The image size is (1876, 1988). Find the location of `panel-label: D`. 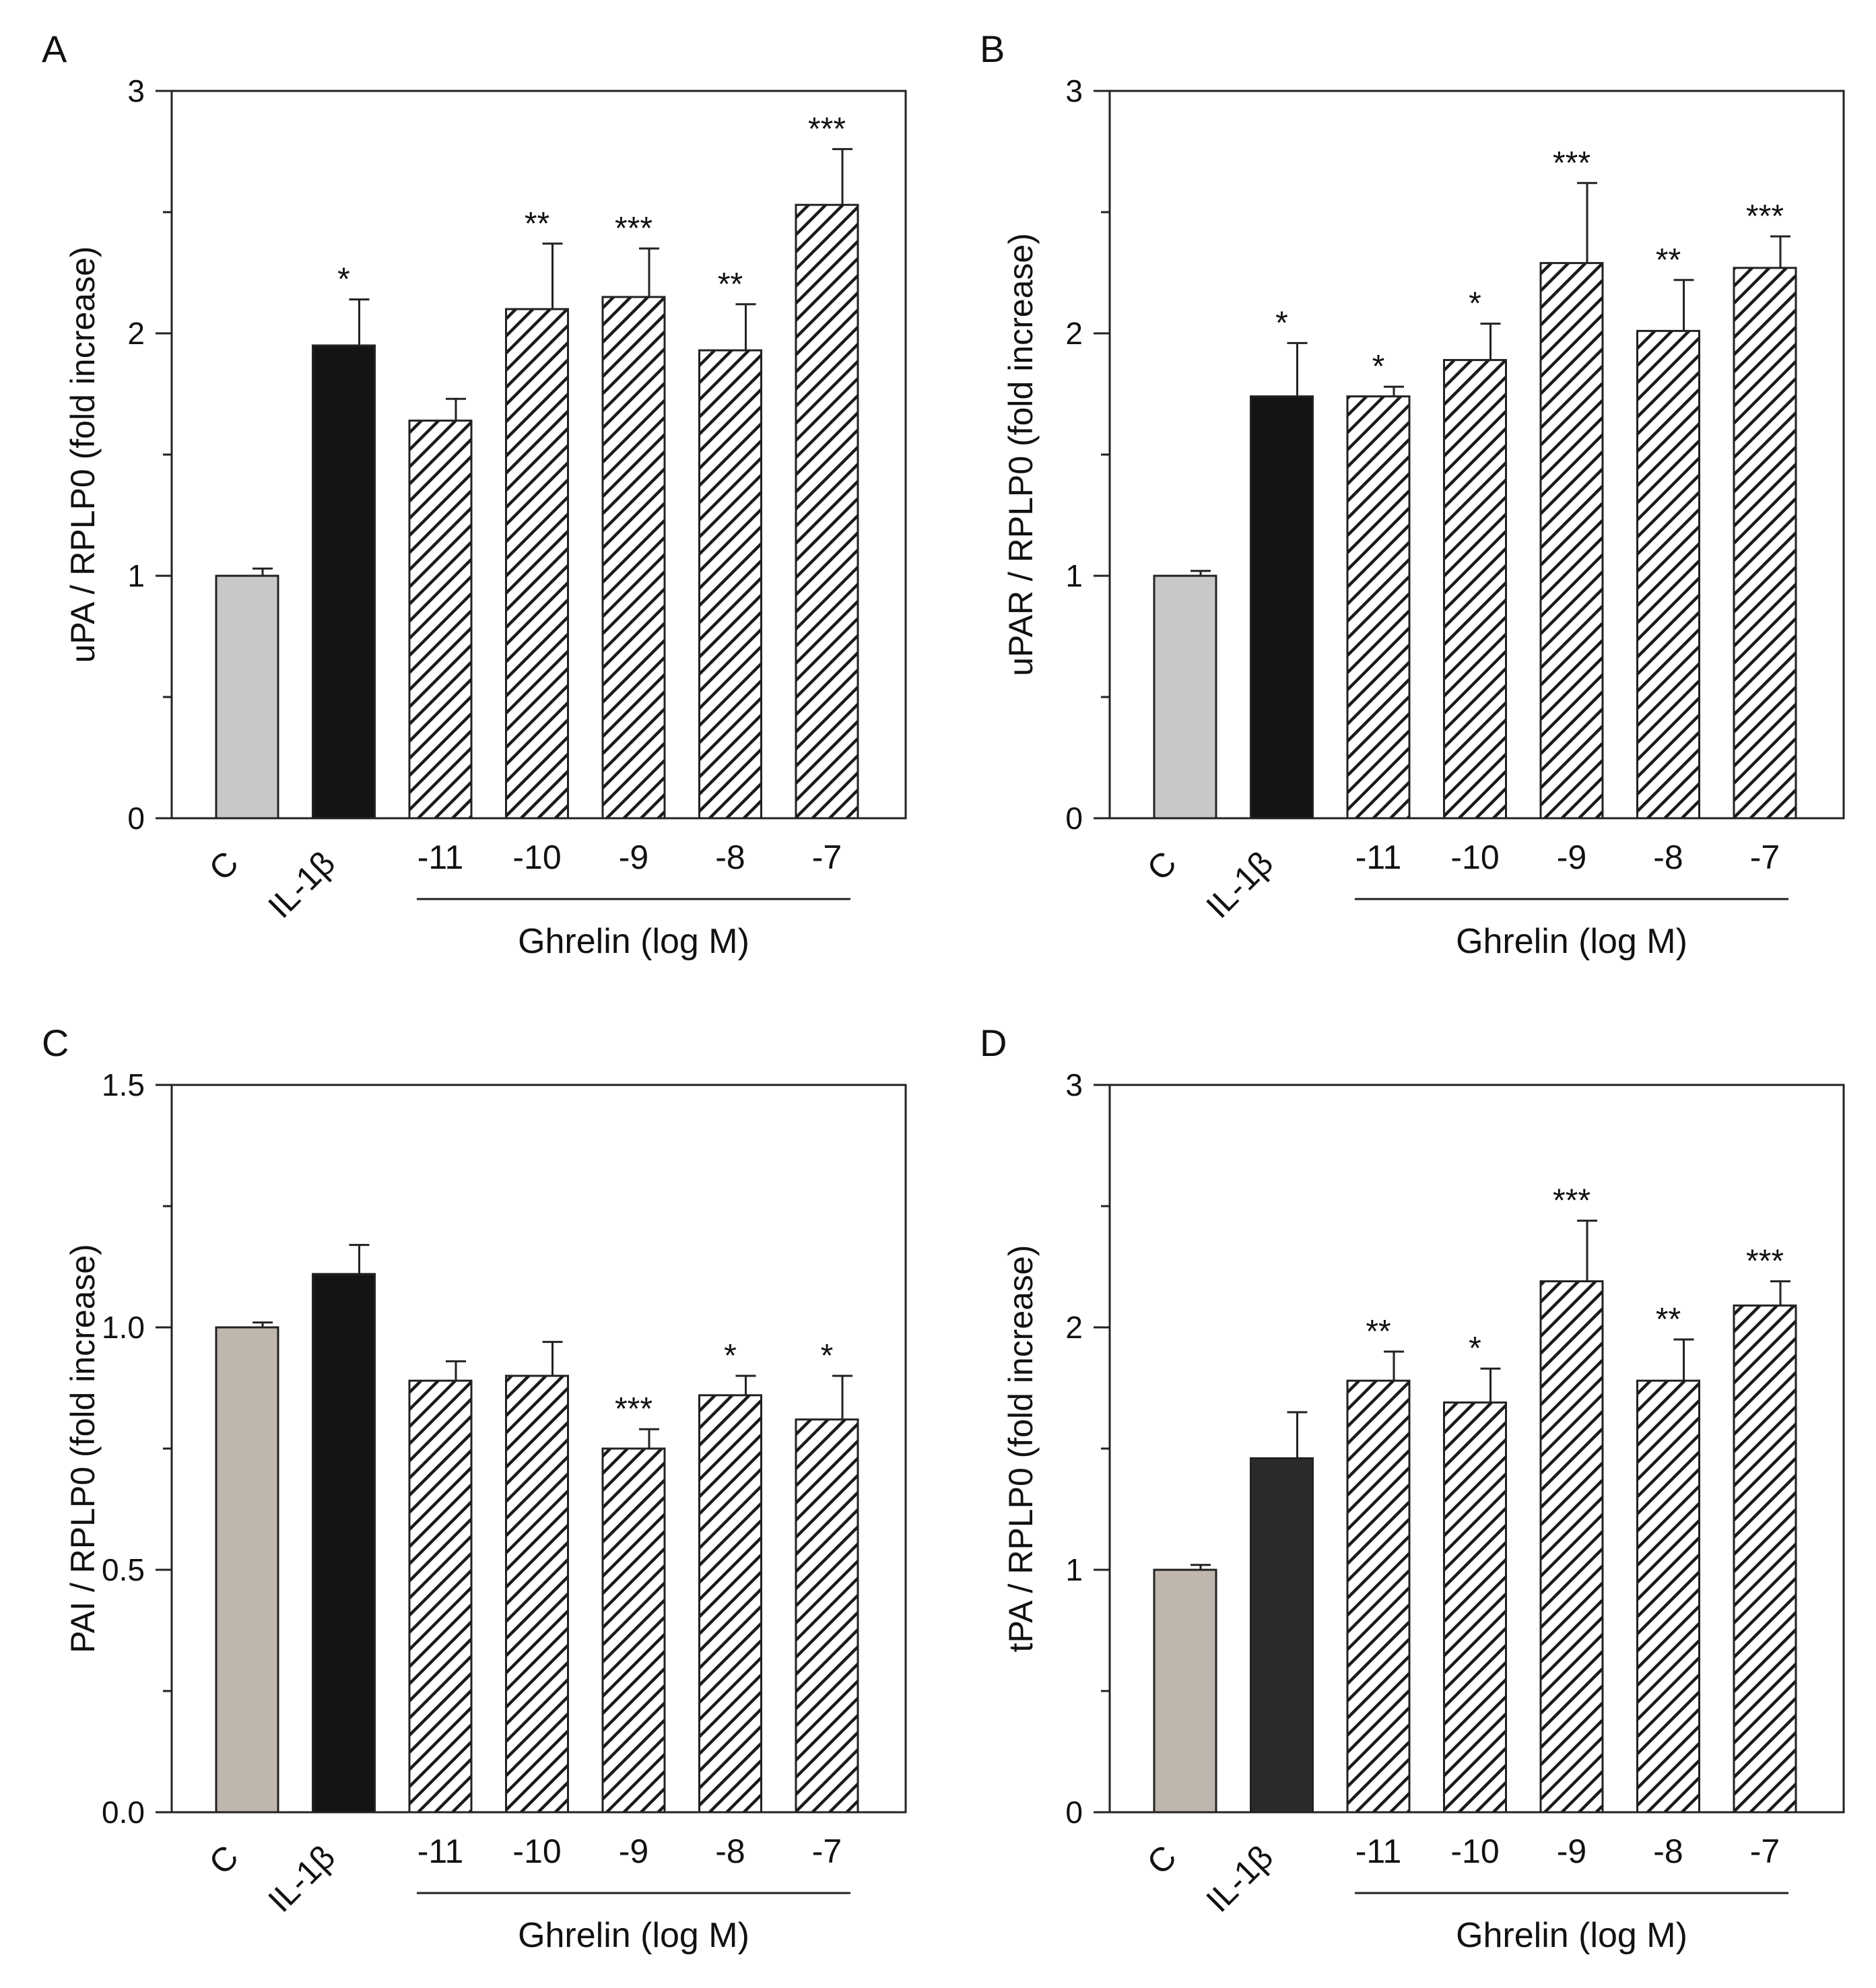

panel-label: D is located at coordinates (993, 1043).